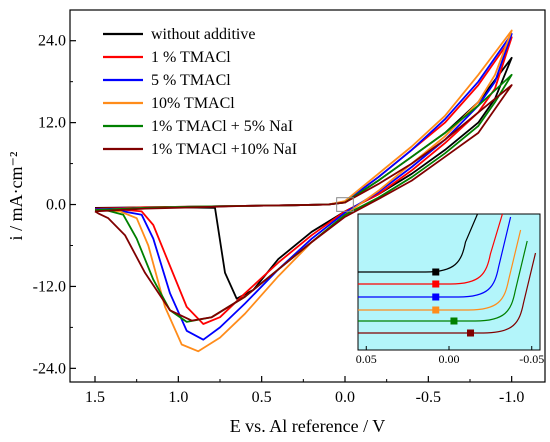  Describe the element at coordinates (428, 397) in the screenshot. I see `x-tick-label: -0.5` at that location.